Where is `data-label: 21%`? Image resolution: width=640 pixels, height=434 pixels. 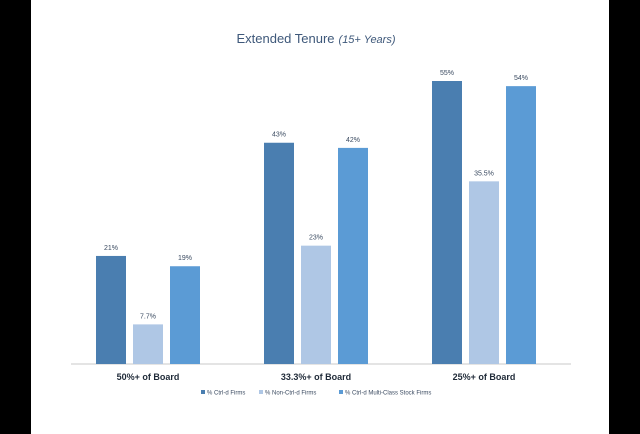
data-label: 21% is located at coordinates (111, 248).